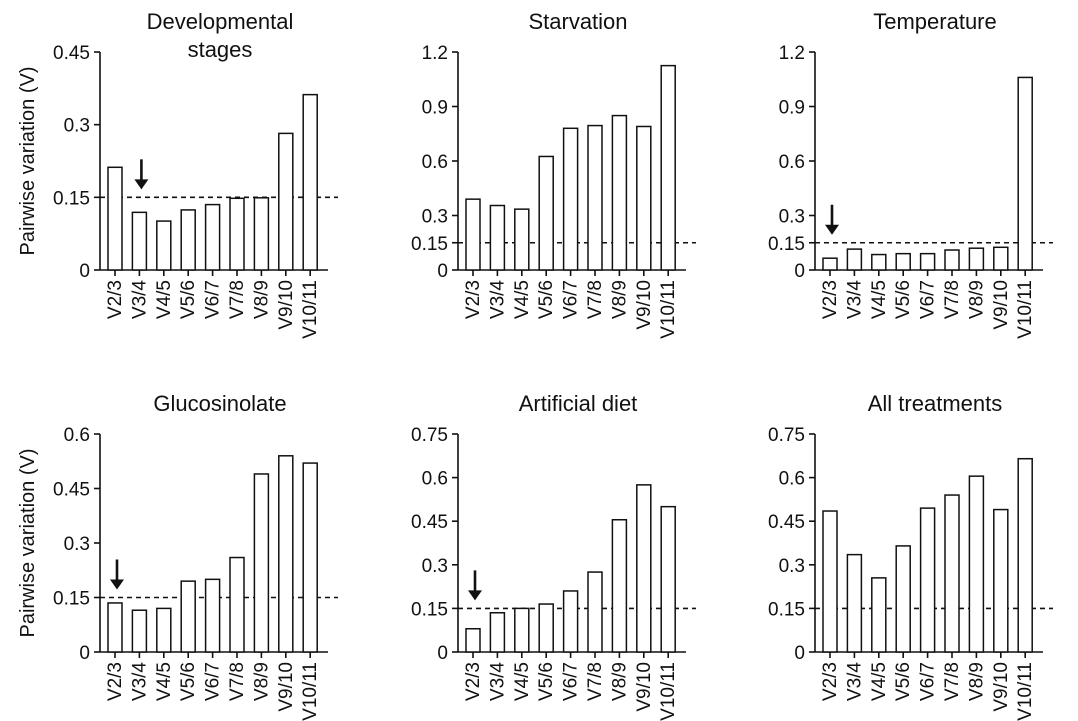  Describe the element at coordinates (935, 21) in the screenshot. I see `chart-title: Temperature` at that location.